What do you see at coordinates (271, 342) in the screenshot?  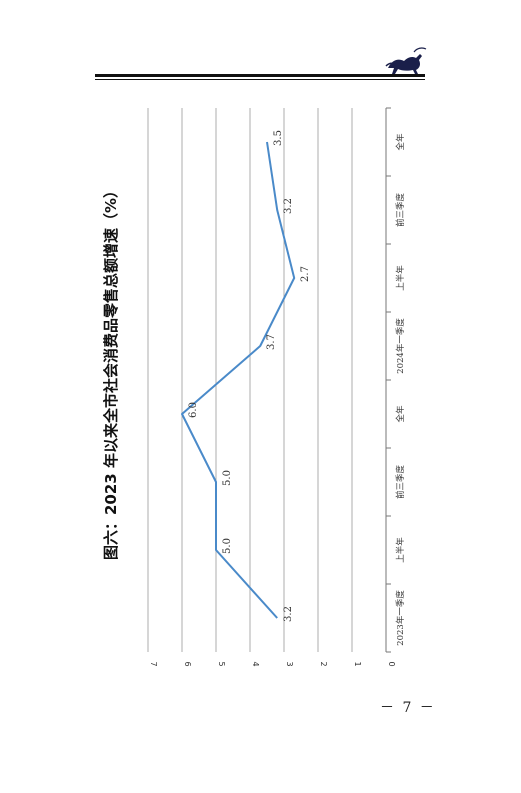 I see `data-label: 3.7` at bounding box center [271, 342].